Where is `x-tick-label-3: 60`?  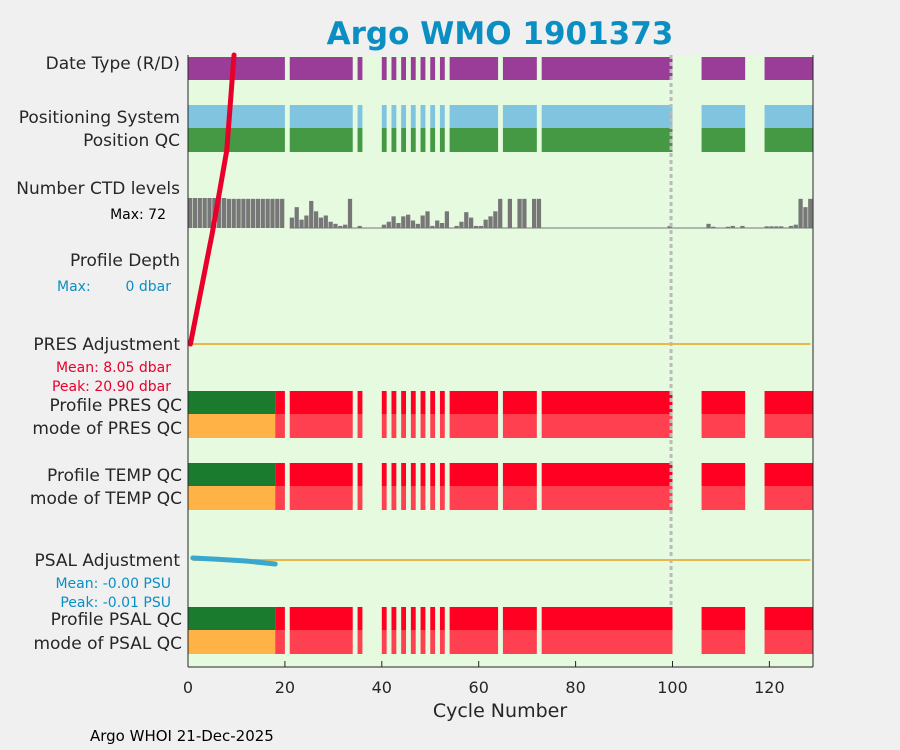 x-tick-label-3: 60 is located at coordinates (479, 687).